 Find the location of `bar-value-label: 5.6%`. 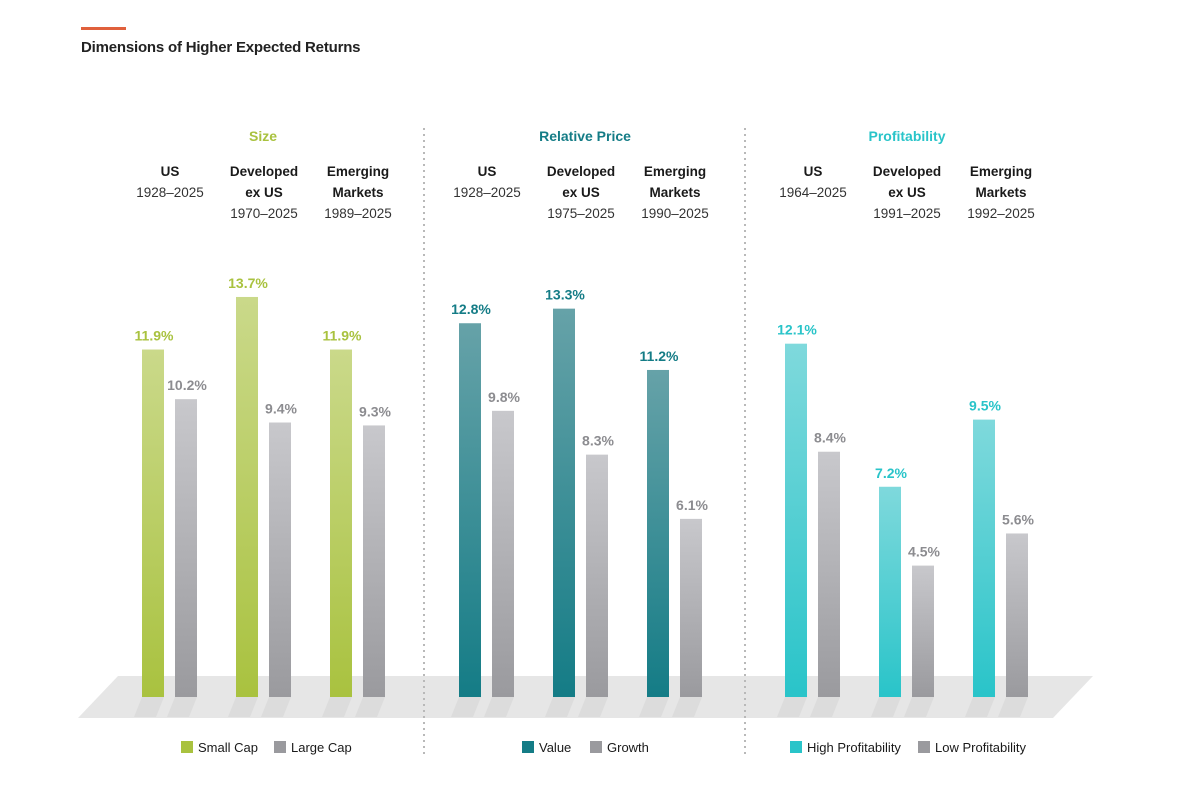

bar-value-label: 5.6% is located at coordinates (1018, 519).